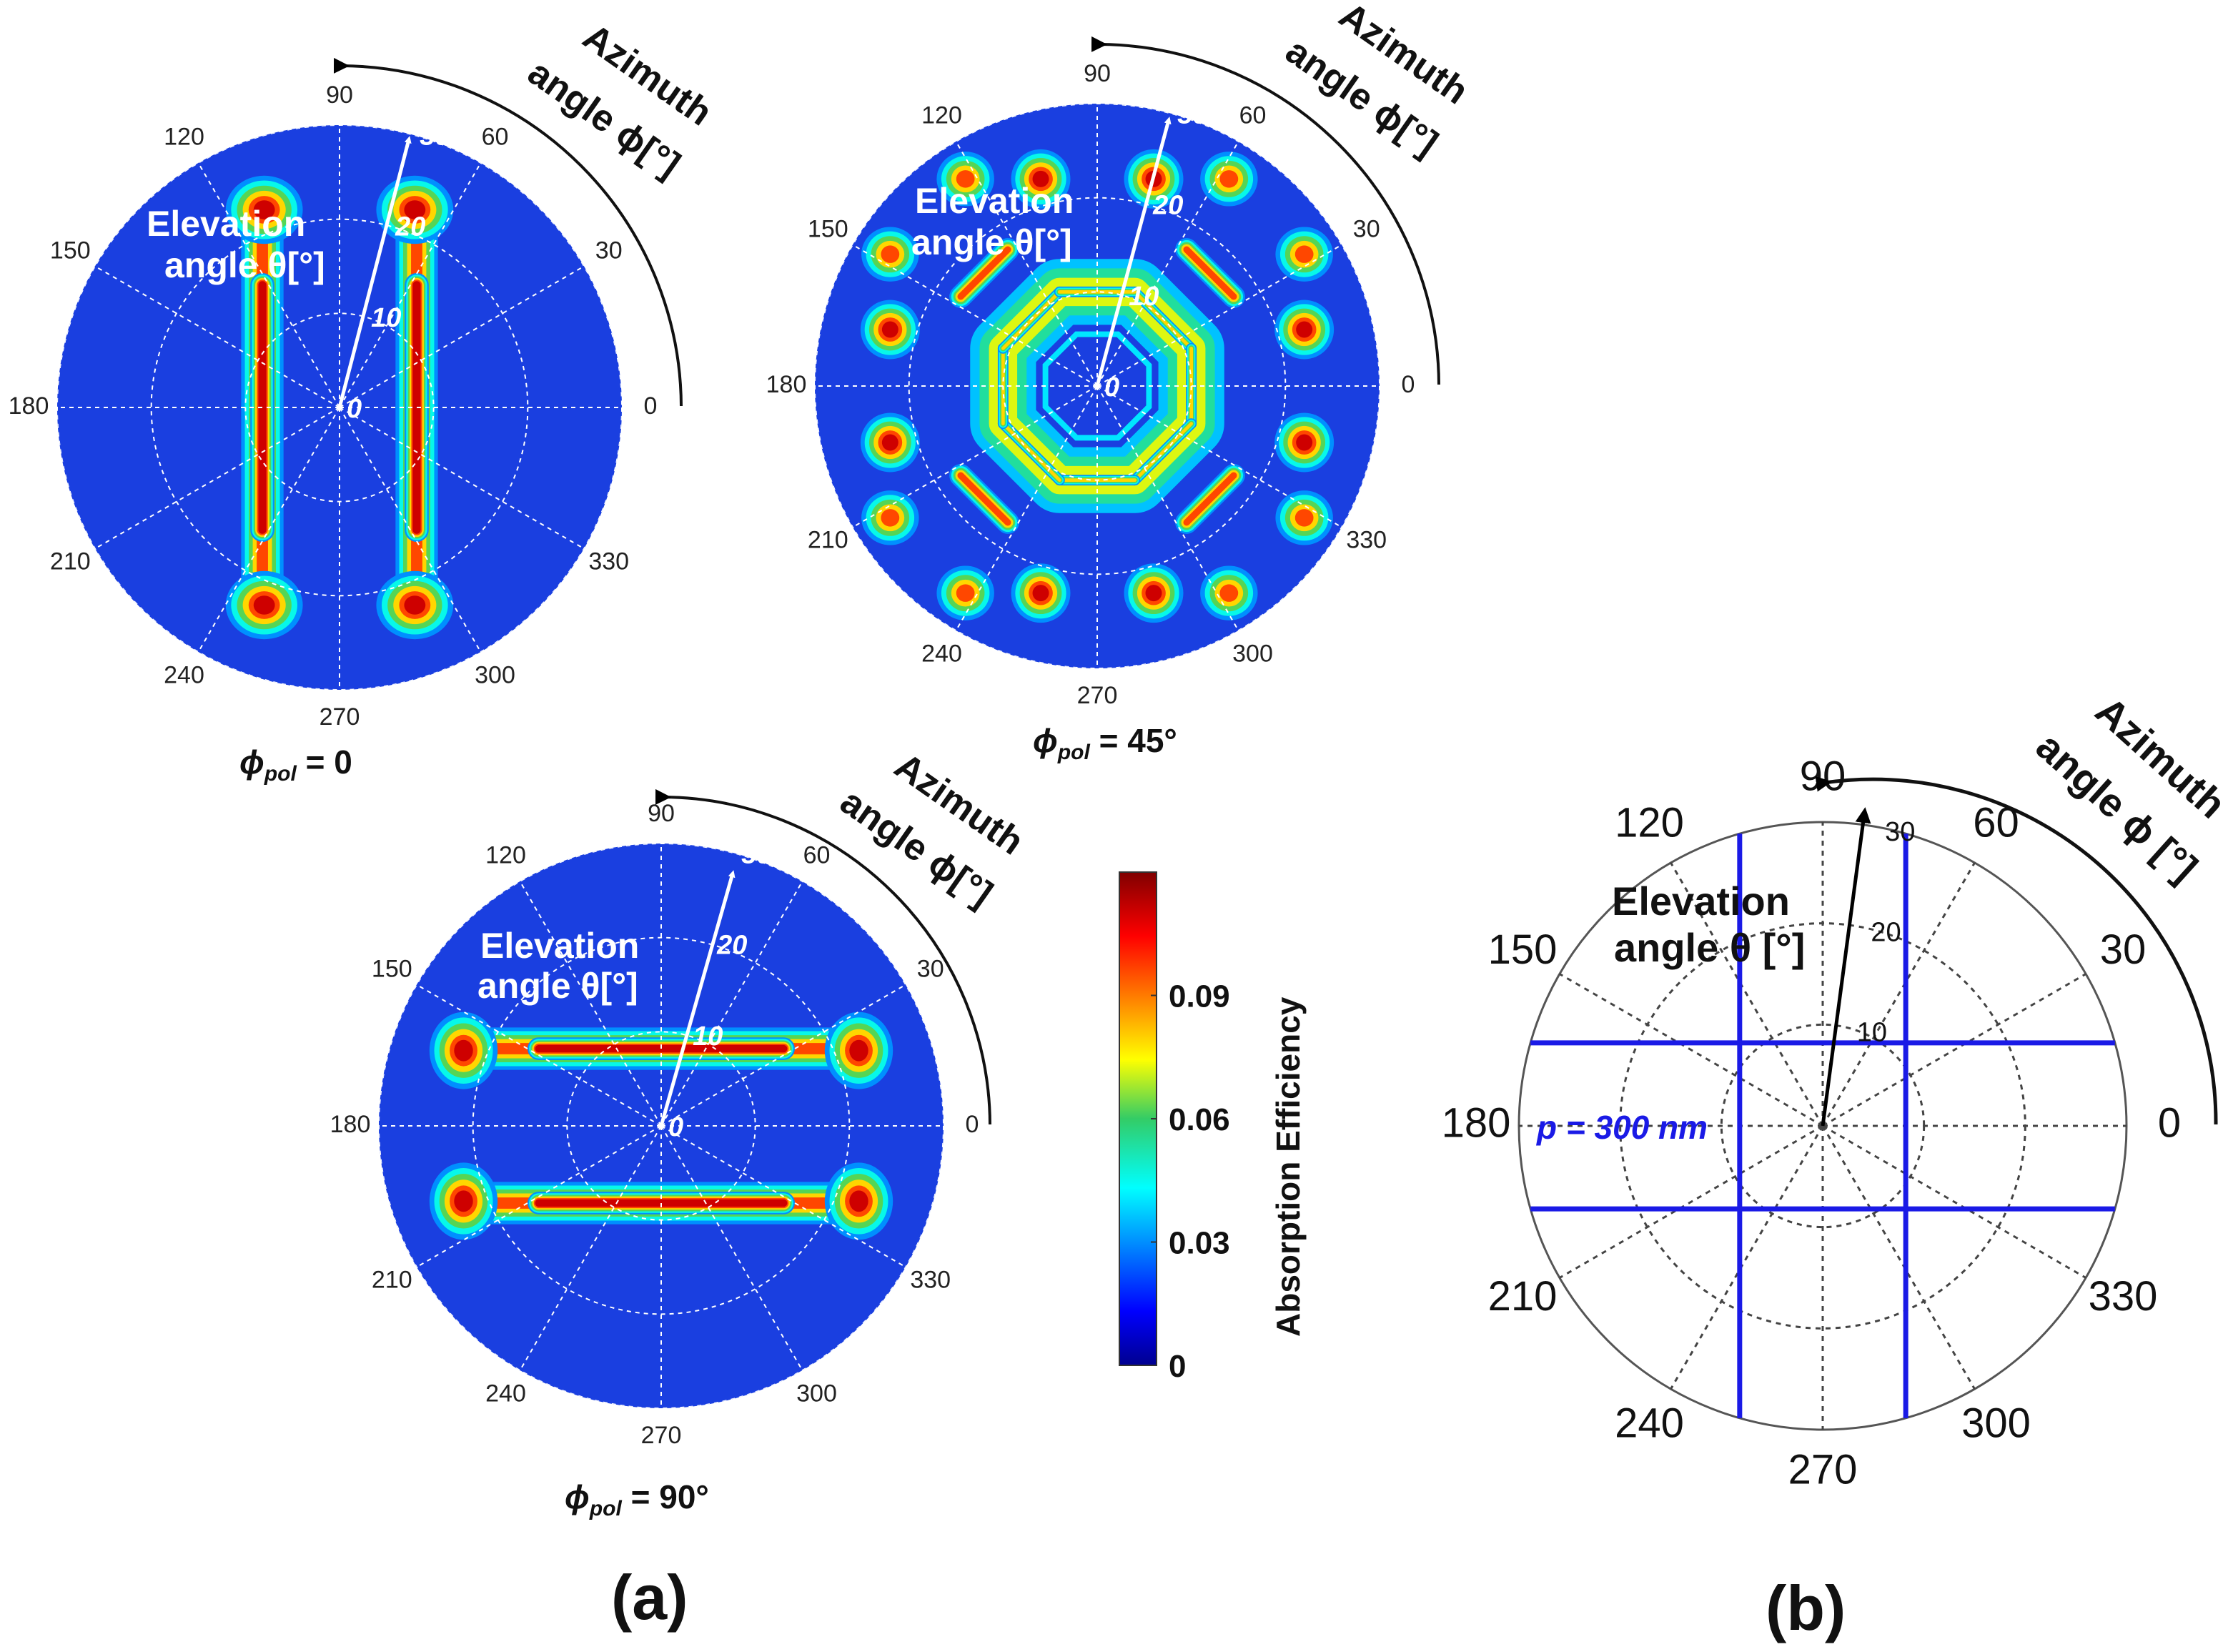 The width and height of the screenshot is (2233, 1652). What do you see at coordinates (1622, 1128) in the screenshot?
I see `pitch-label: p = 300 nm` at bounding box center [1622, 1128].